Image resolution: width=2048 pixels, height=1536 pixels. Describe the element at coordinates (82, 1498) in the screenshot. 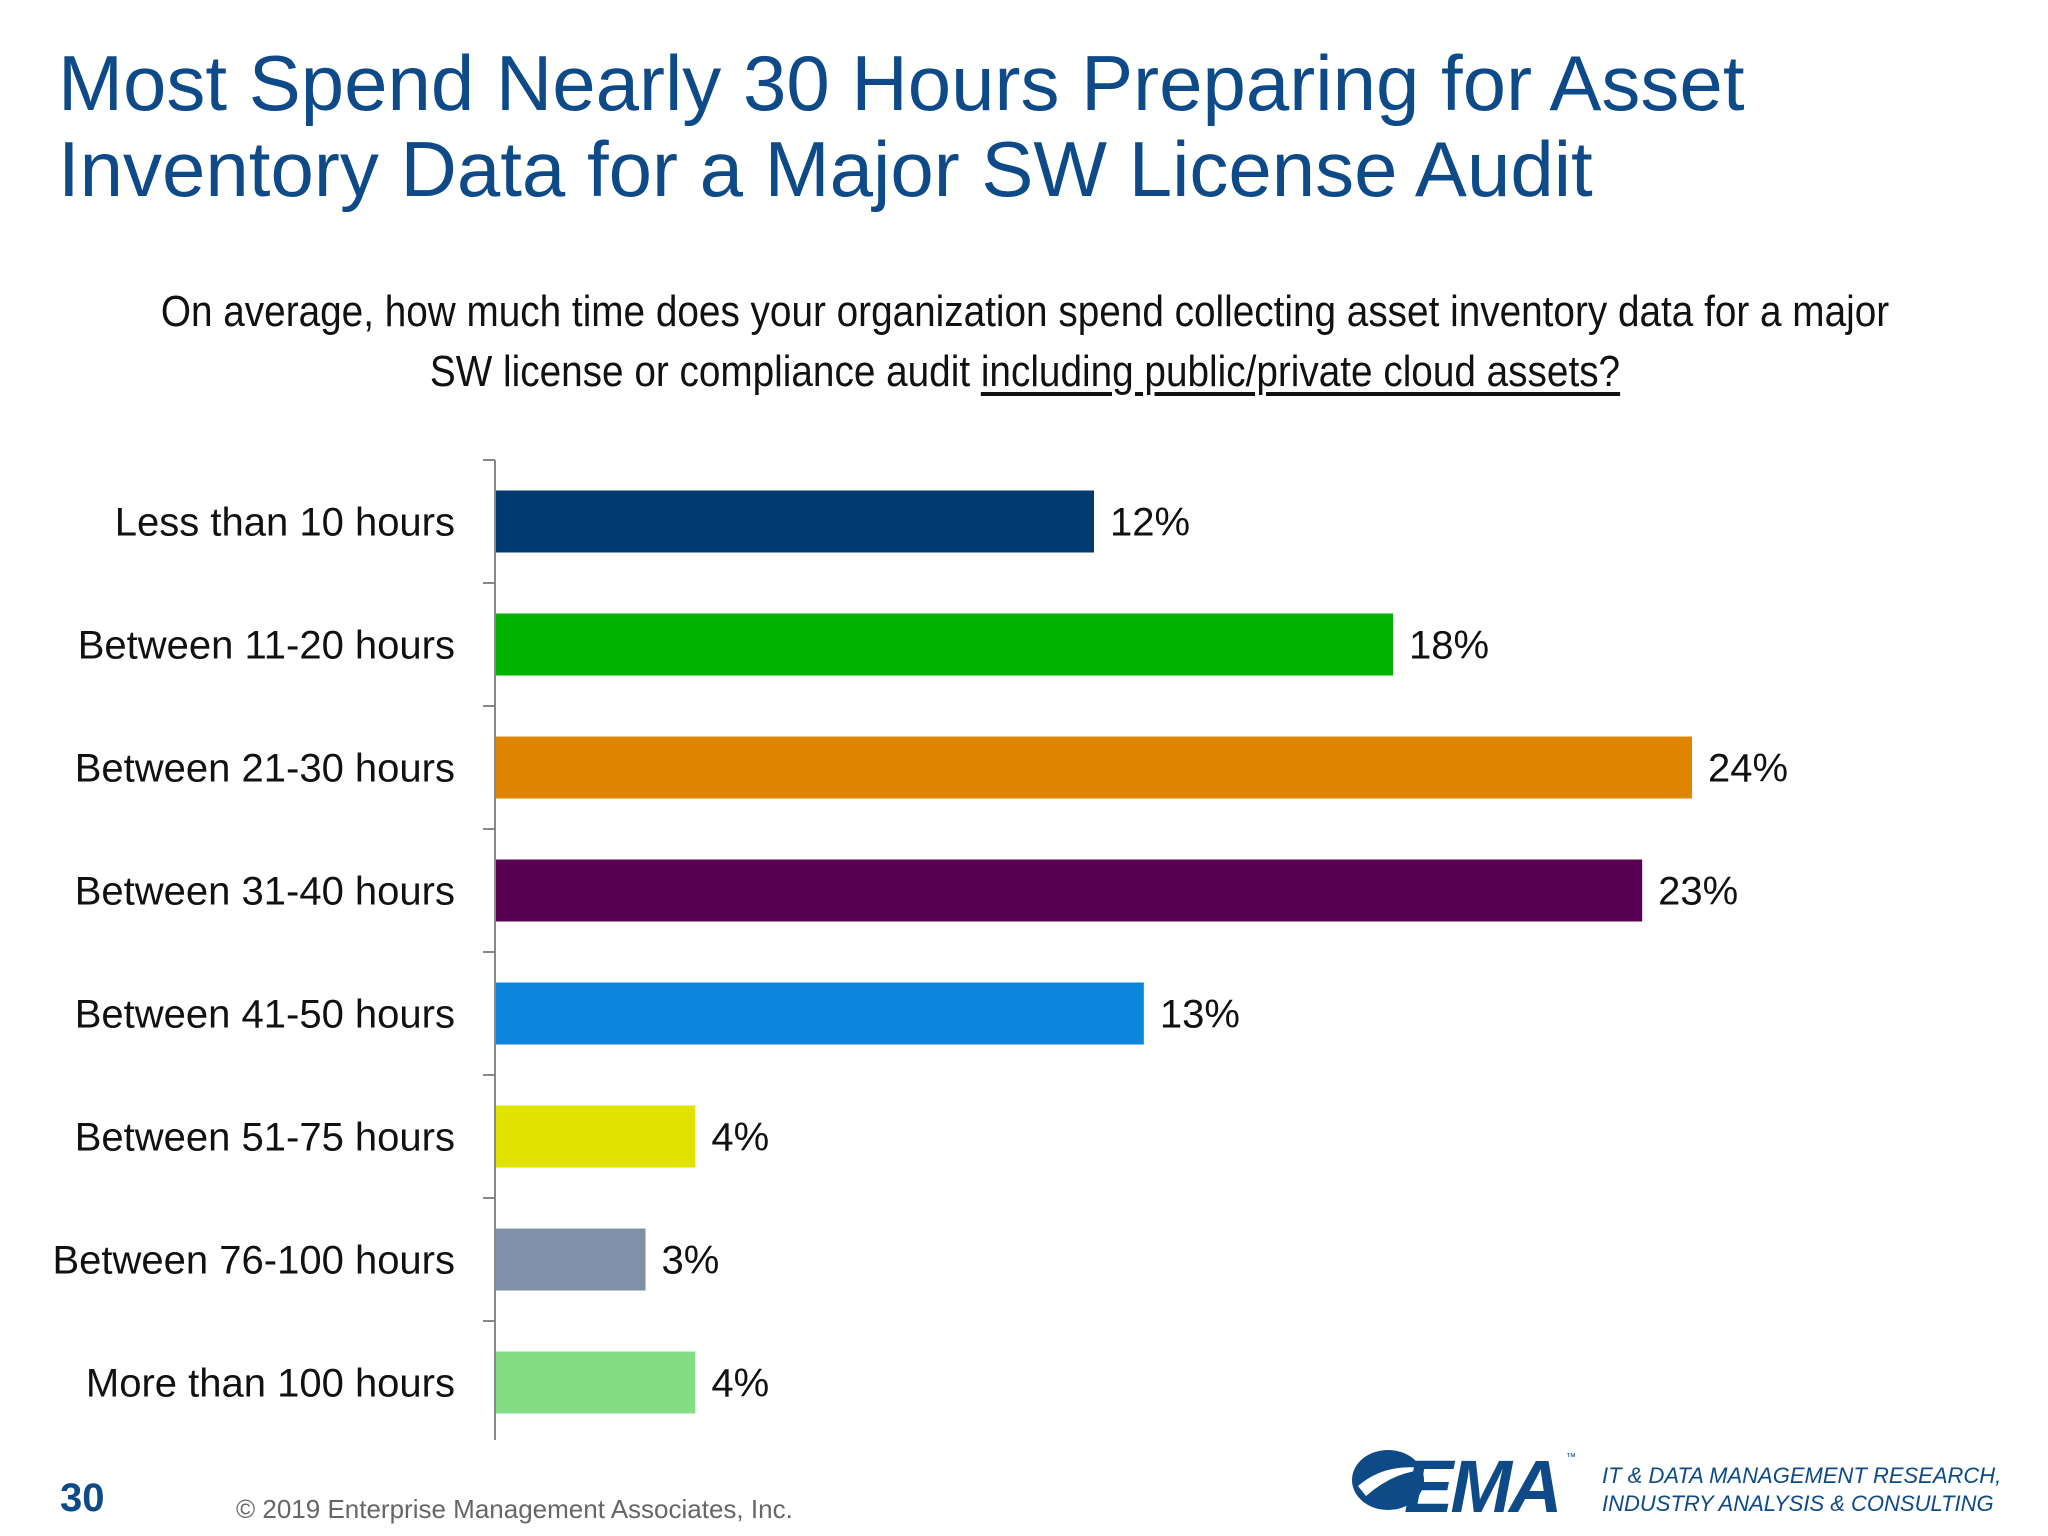

I see `page-number: 30` at that location.